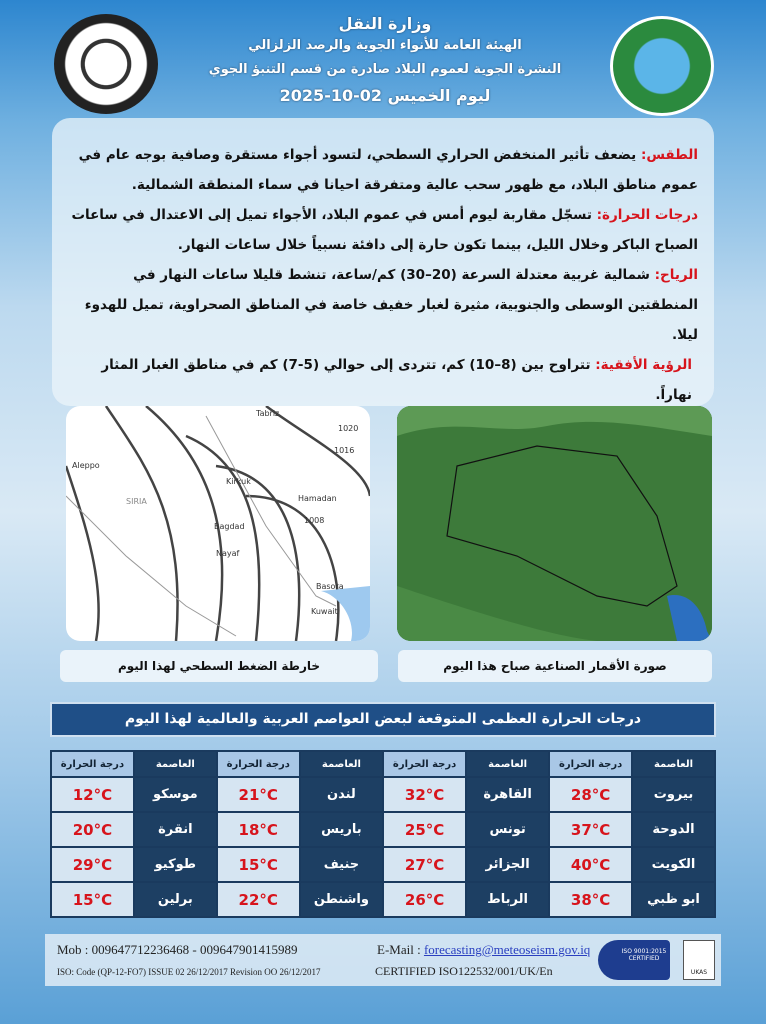  What do you see at coordinates (590, 794) in the screenshot?
I see `temperature-cell: 28°C` at bounding box center [590, 794].